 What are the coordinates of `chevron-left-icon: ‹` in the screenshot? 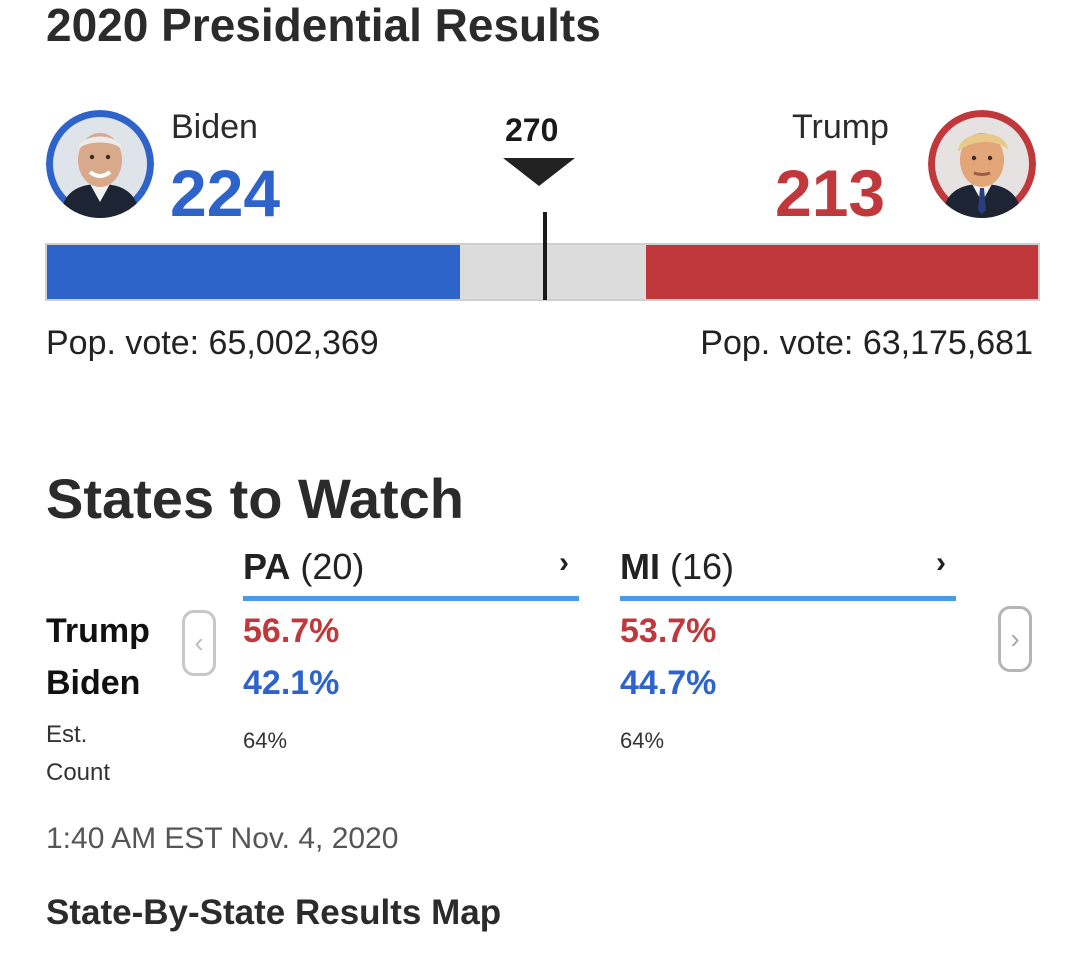 It's located at (199, 642).